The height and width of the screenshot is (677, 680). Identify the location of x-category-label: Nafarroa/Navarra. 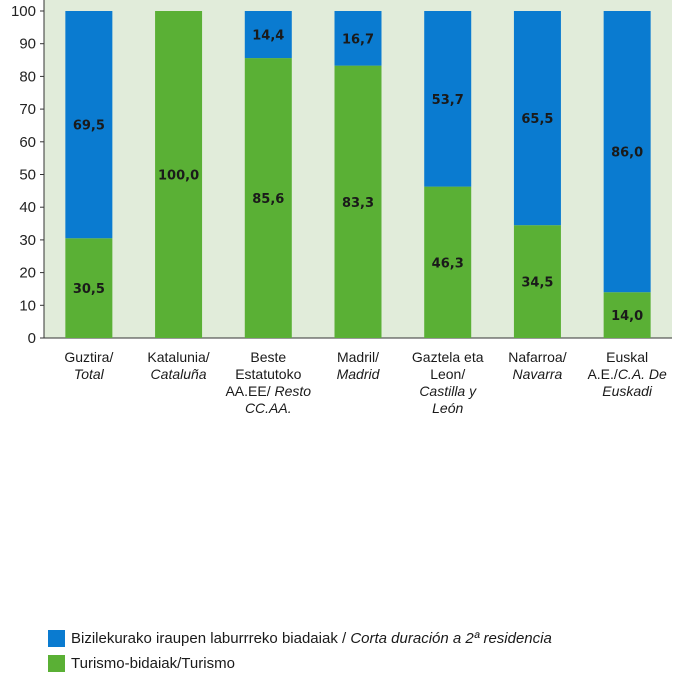
(537, 365).